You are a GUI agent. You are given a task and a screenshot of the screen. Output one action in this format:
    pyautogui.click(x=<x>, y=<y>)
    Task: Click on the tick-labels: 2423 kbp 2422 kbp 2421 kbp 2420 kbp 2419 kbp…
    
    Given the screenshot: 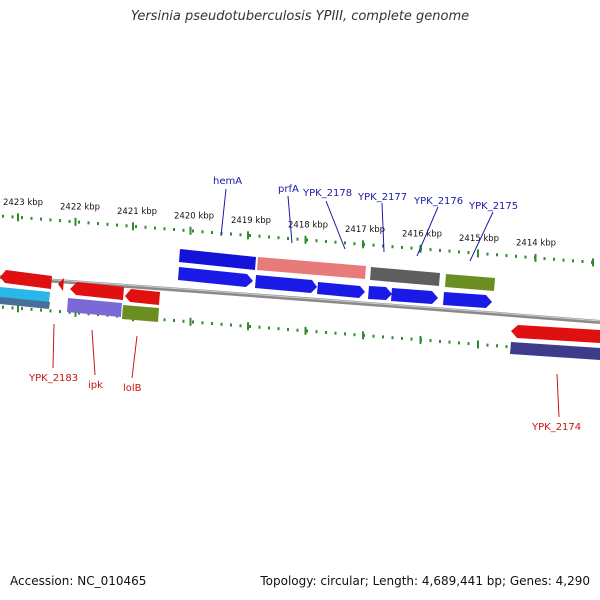 What is the action you would take?
    pyautogui.click(x=279, y=223)
    